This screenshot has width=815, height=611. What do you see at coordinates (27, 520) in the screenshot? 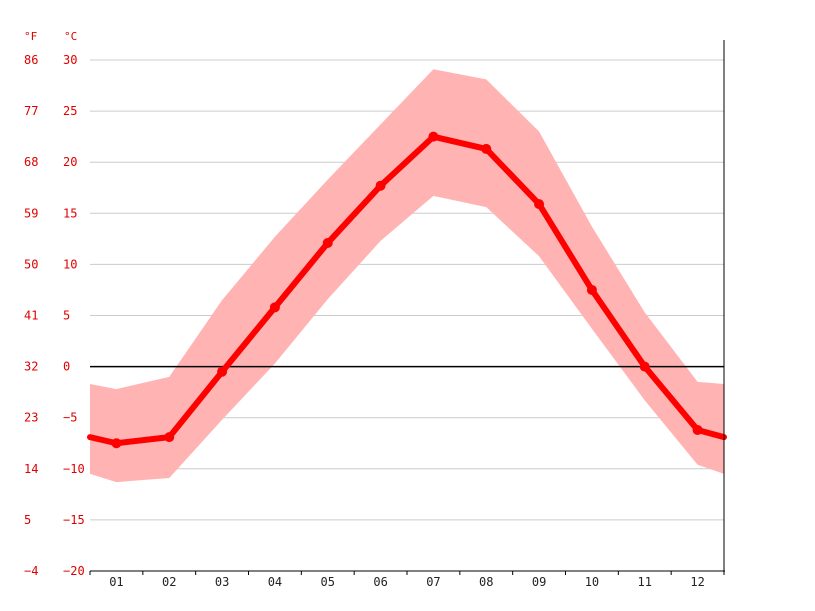
I see `fahrenheit-tick-label: 5` at bounding box center [27, 520].